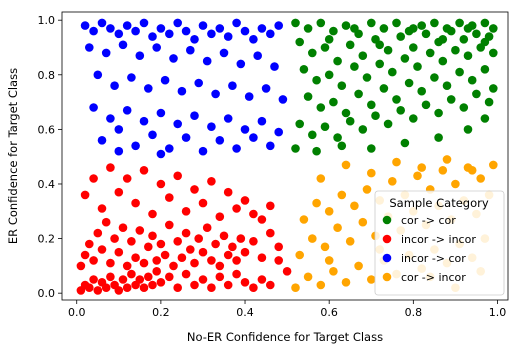 The width and height of the screenshot is (514, 347). I want to click on y-axis-label: ER Confidence for Target Class, so click(13, 156).